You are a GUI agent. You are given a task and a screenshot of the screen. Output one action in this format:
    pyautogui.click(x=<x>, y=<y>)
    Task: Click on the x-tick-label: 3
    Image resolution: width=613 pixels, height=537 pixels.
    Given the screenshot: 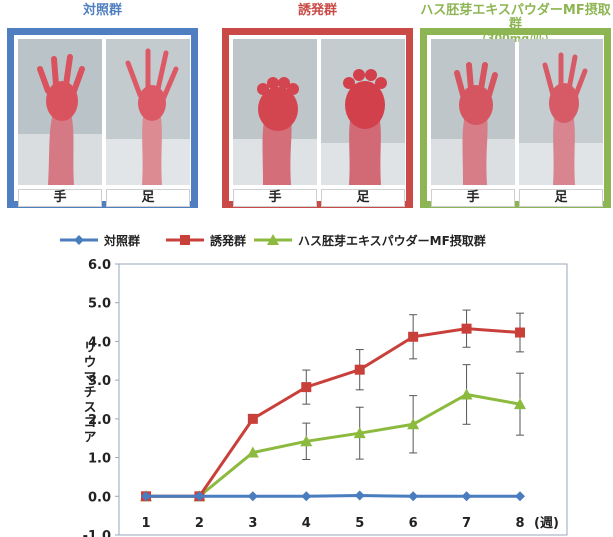 What is the action you would take?
    pyautogui.click(x=252, y=523)
    